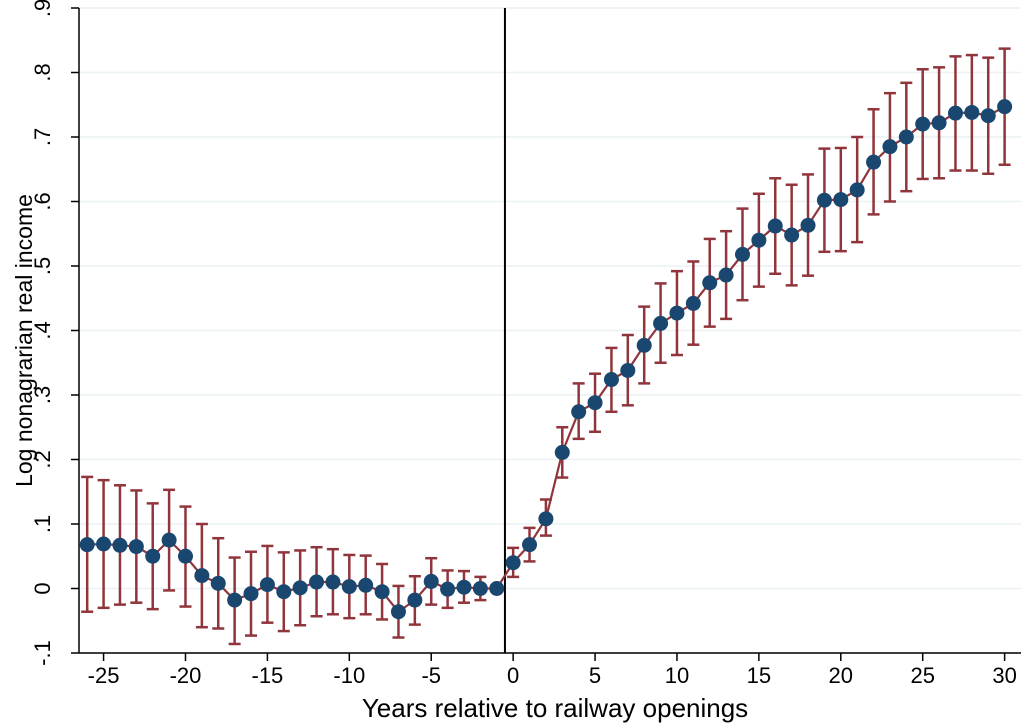 This screenshot has height=727, width=1021. Describe the element at coordinates (42, 266) in the screenshot. I see `y-tick-label-6: .5` at that location.